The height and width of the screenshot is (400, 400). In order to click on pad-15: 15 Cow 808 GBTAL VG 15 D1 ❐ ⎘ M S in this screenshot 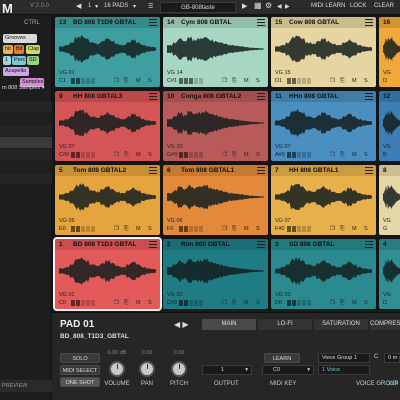, I will do `click(323, 52)`.